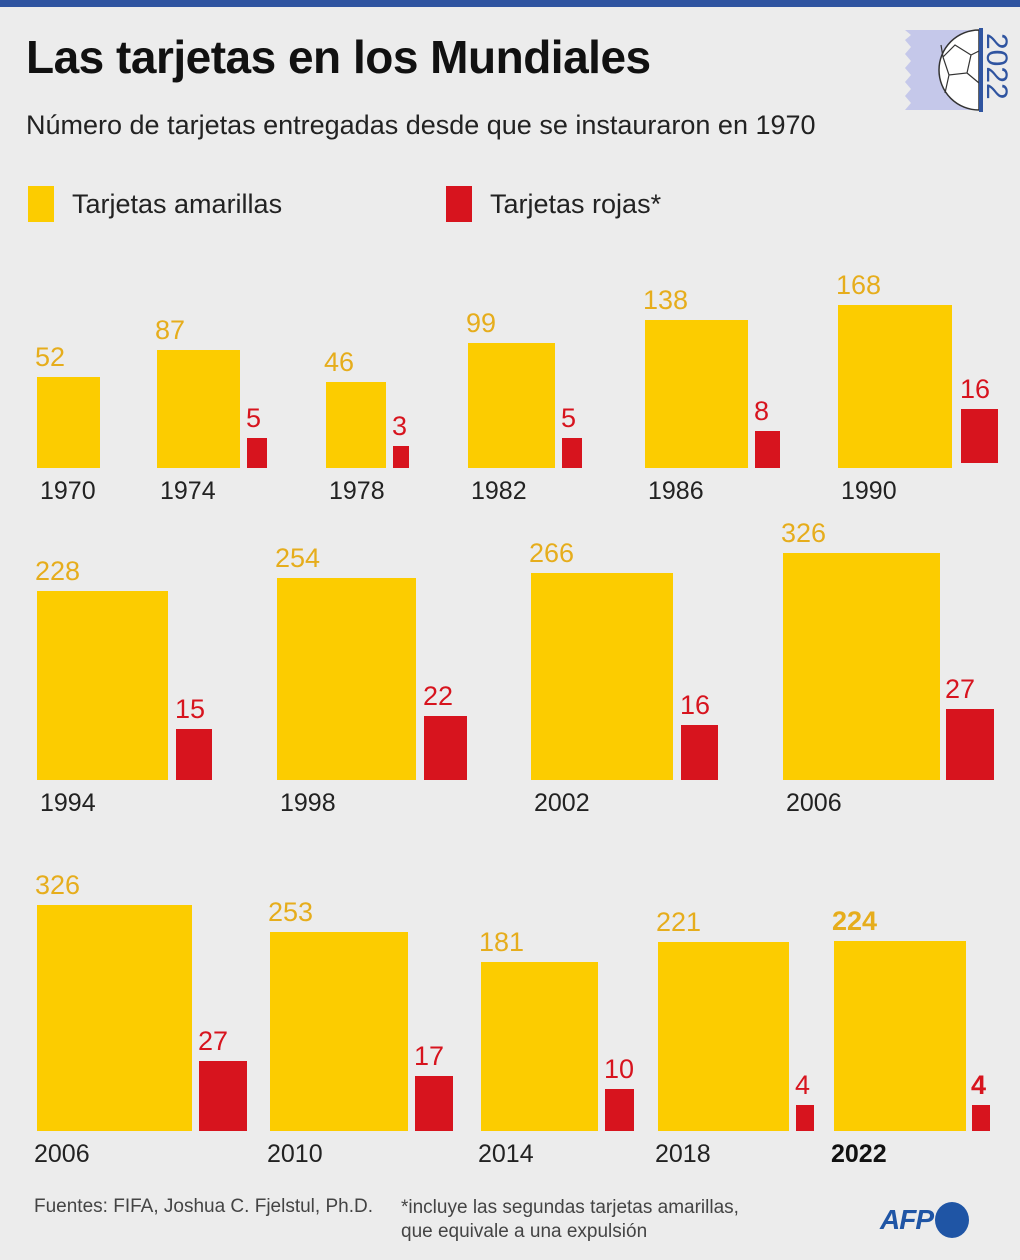 This screenshot has height=1260, width=1020. Describe the element at coordinates (552, 553) in the screenshot. I see `value-label-yellow: 266` at that location.